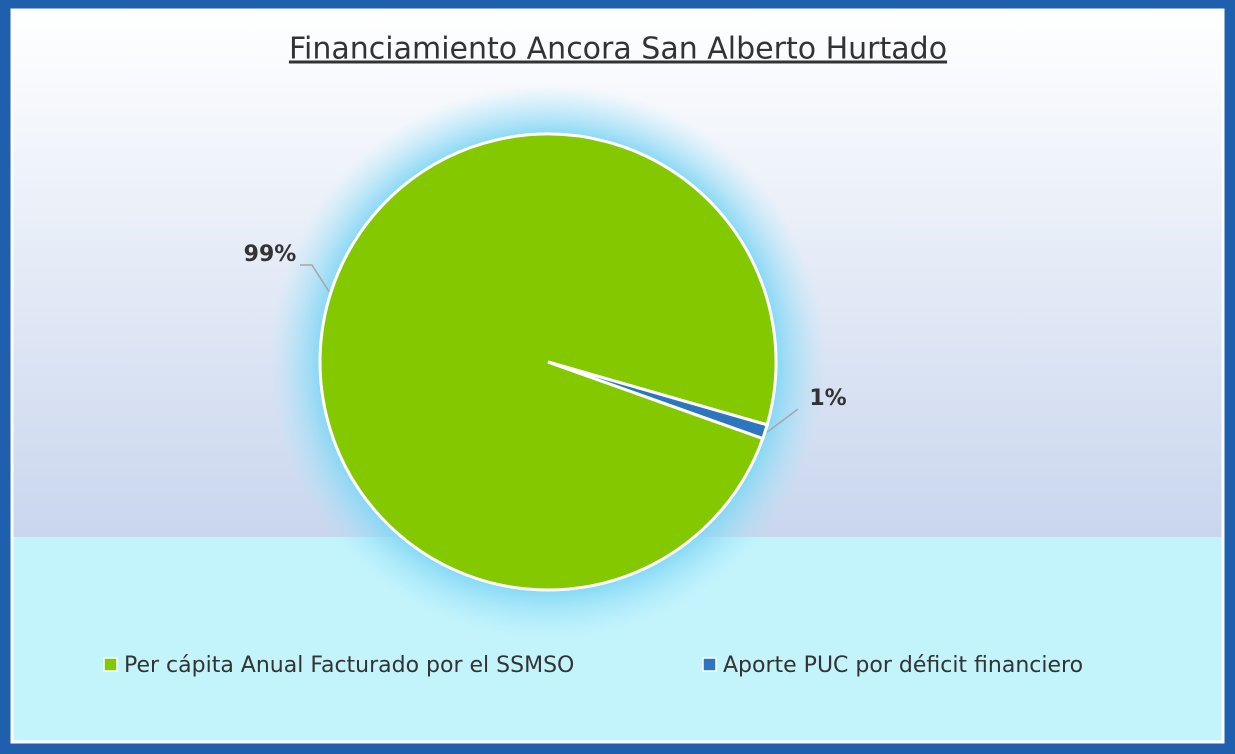 This screenshot has width=1235, height=754. I want to click on data-label: 99%, so click(270, 254).